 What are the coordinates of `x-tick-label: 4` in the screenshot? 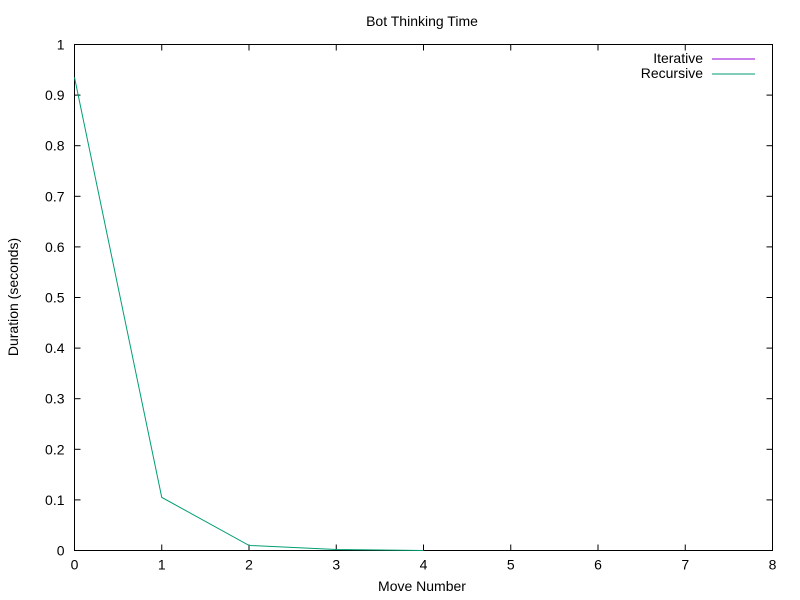 It's located at (424, 565).